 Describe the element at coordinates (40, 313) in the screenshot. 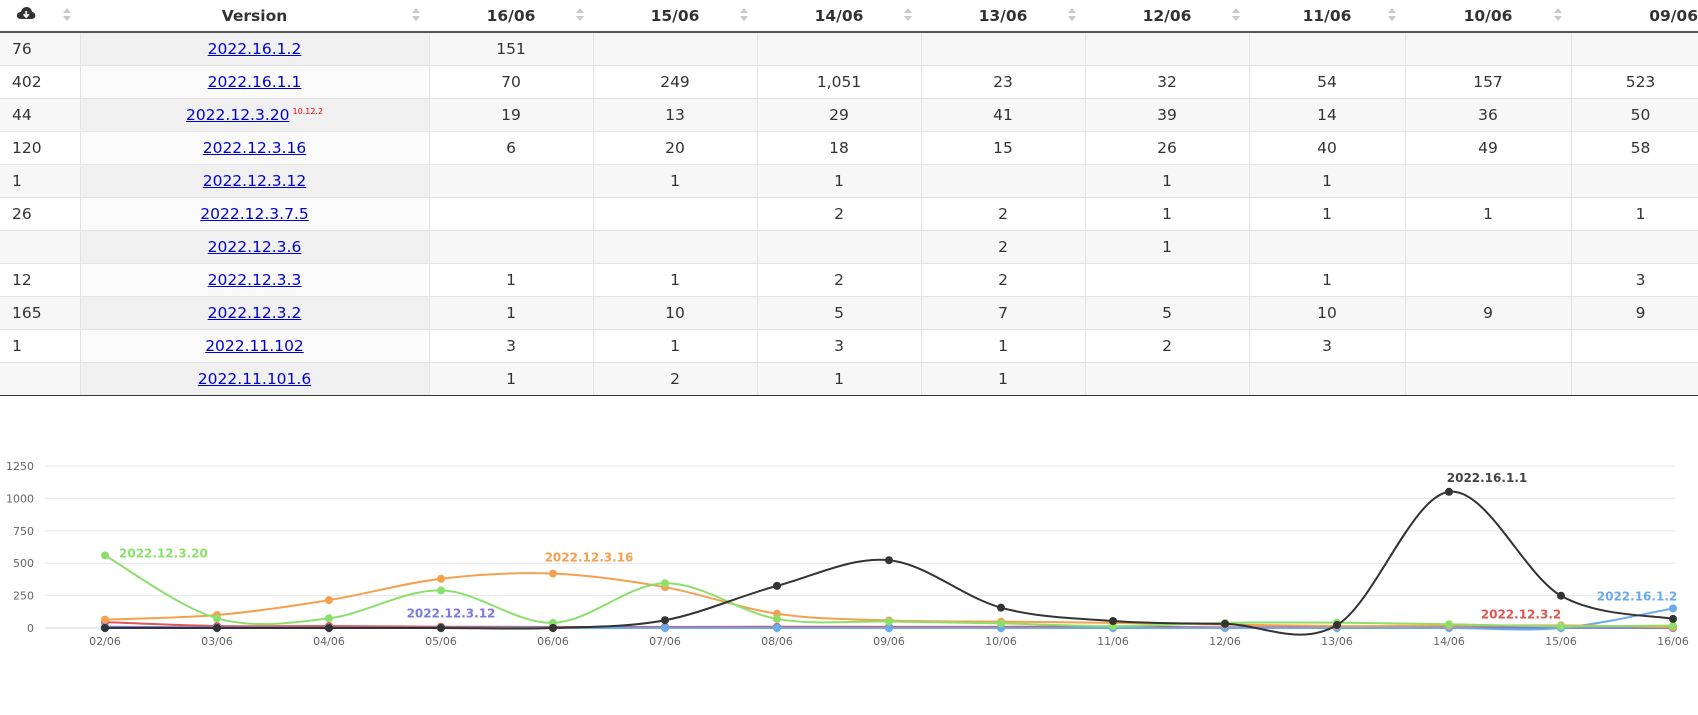

I see `download-count-cell: 165` at that location.